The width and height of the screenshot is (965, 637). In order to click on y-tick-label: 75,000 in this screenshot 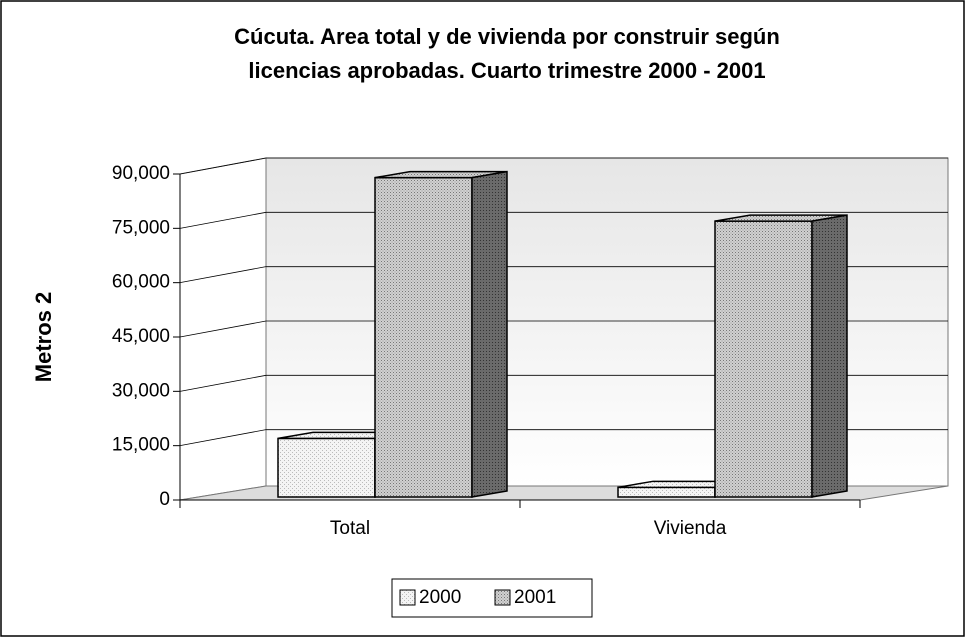, I will do `click(141, 227)`.